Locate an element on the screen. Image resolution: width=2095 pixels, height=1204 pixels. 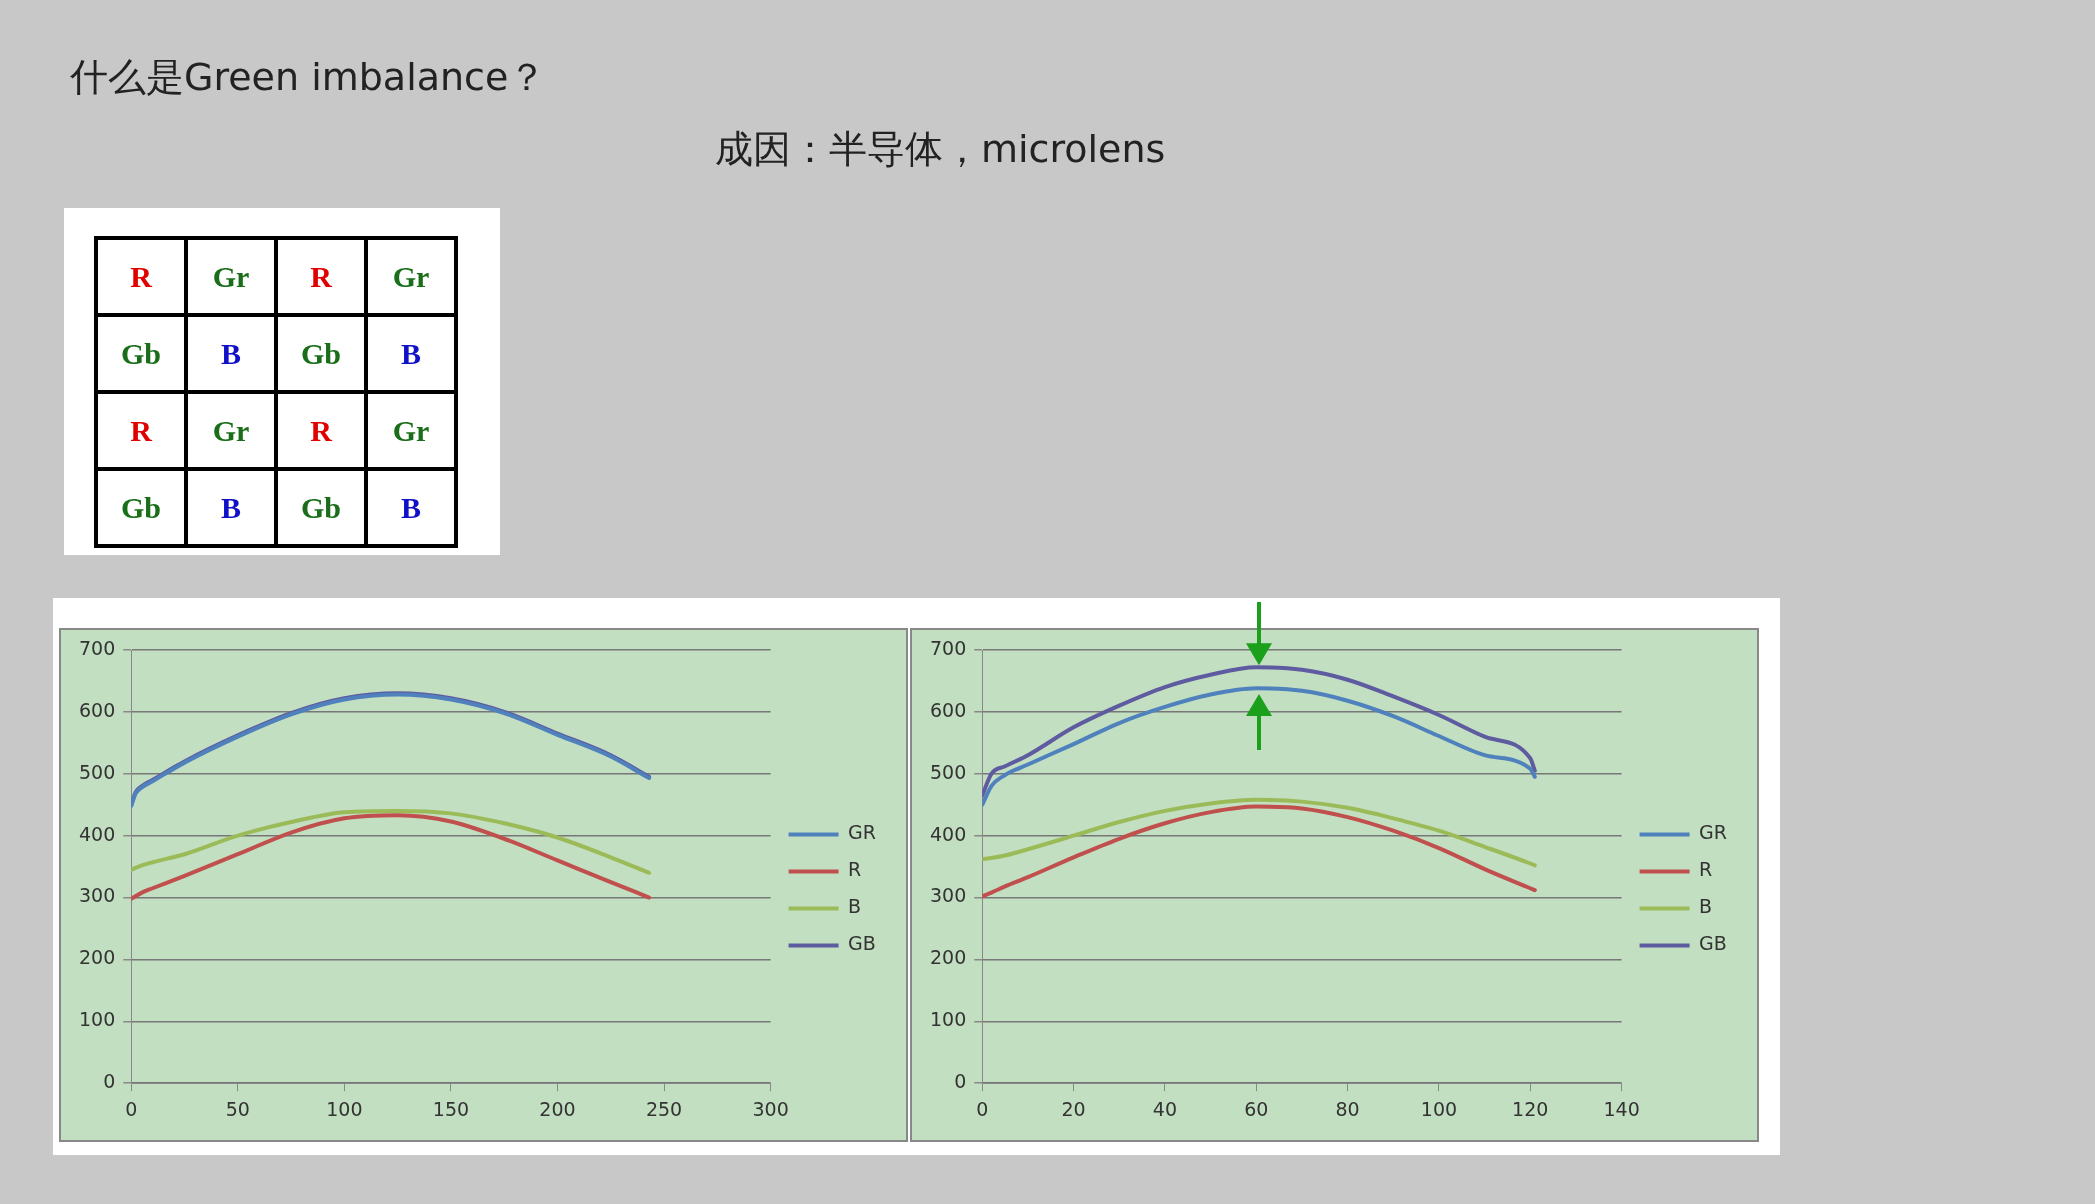
x-tick-label: 20 is located at coordinates (1073, 1108).